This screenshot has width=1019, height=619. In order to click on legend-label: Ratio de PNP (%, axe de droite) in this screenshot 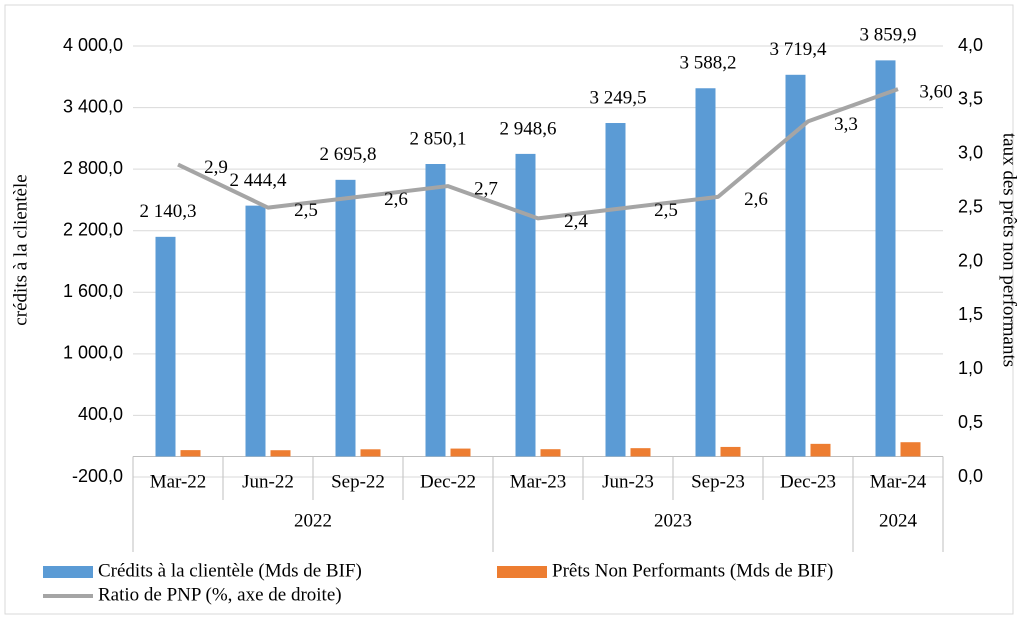, I will do `click(220, 594)`.